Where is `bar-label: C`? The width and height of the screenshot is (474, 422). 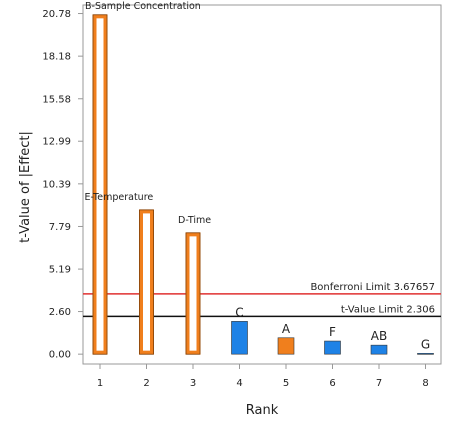 bar-label: C is located at coordinates (239, 312).